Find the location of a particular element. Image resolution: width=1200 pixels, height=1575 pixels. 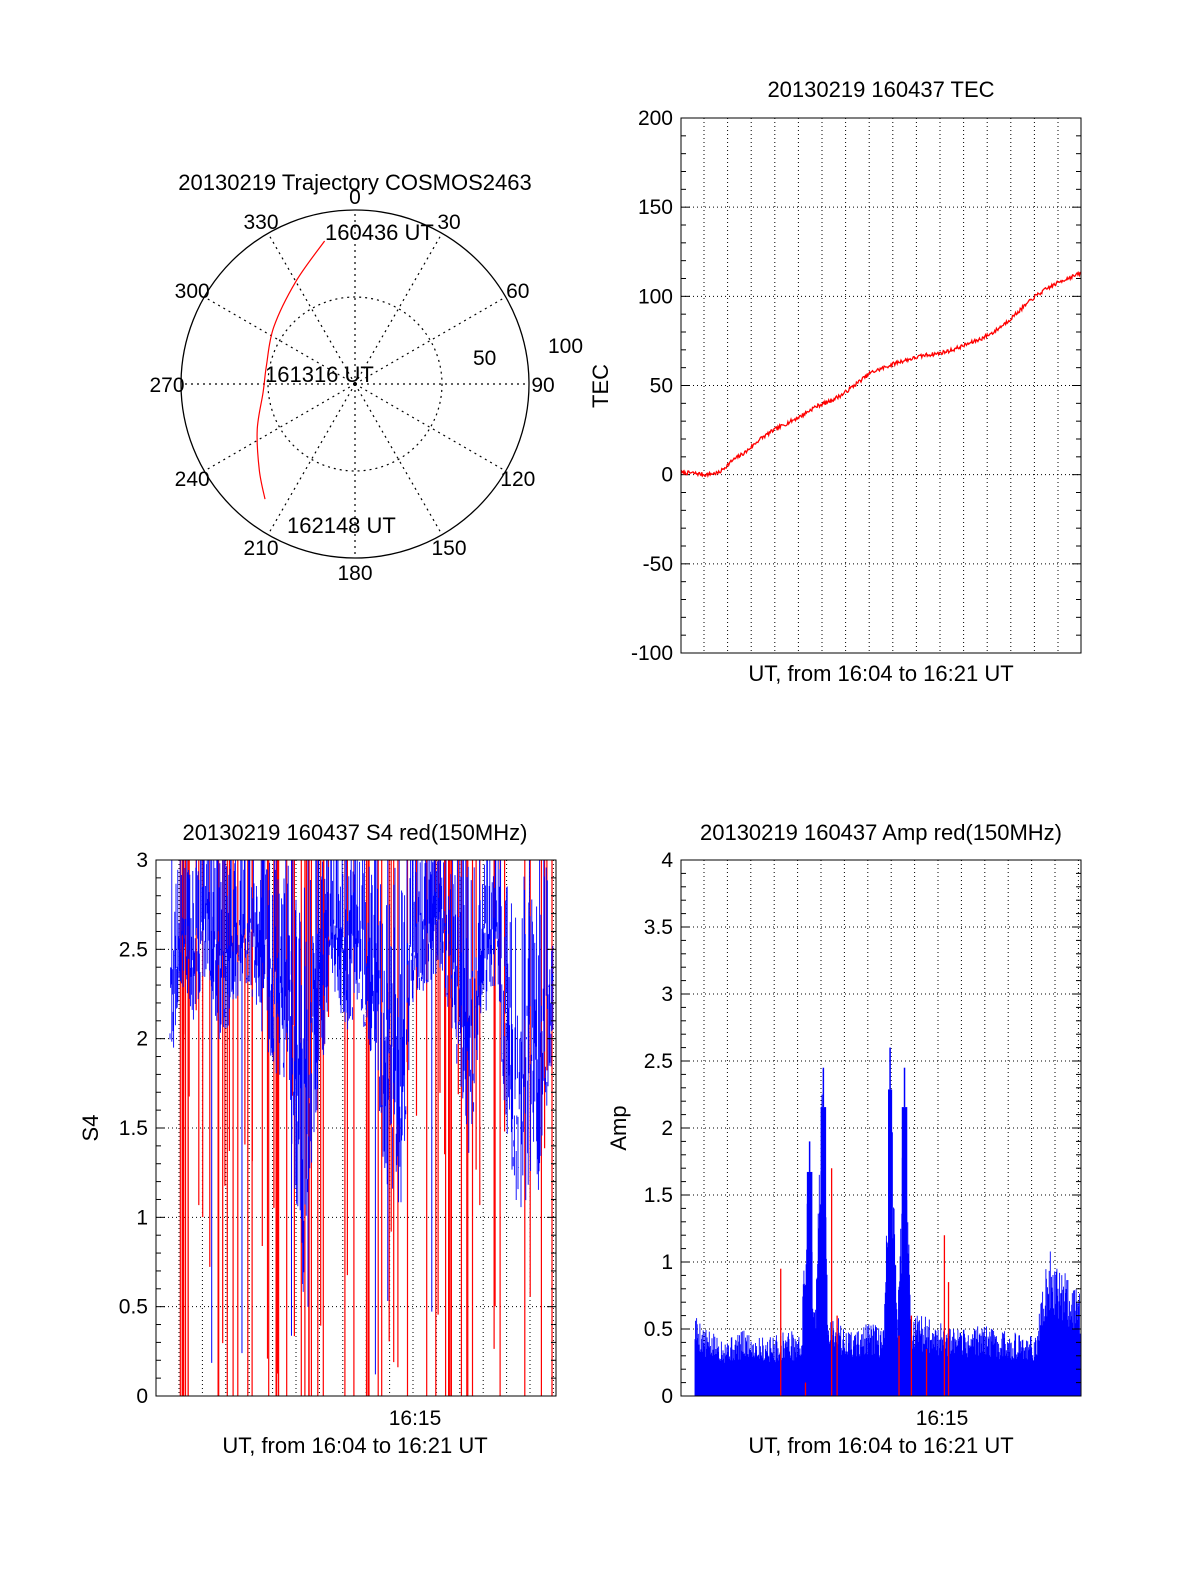

y-tick-label: -50 is located at coordinates (658, 564).